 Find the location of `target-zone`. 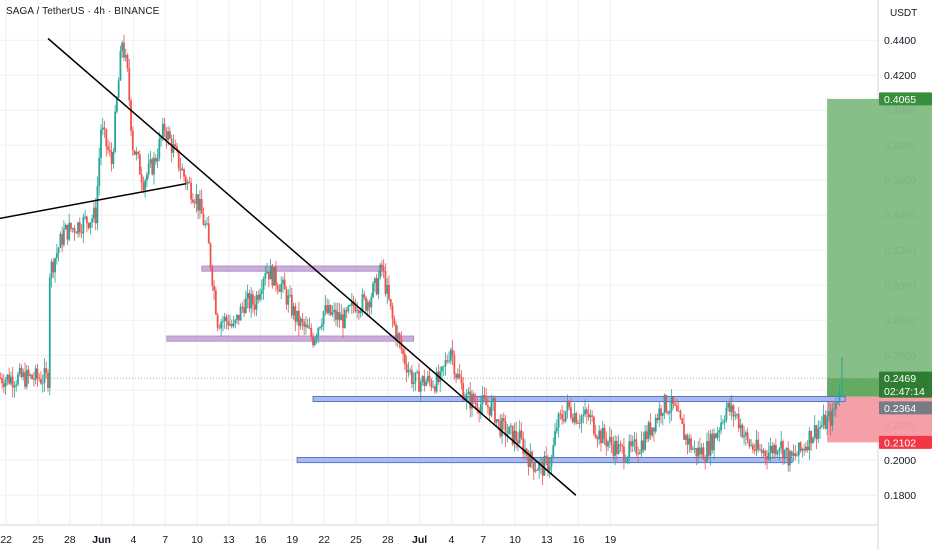

target-zone is located at coordinates (879, 247).